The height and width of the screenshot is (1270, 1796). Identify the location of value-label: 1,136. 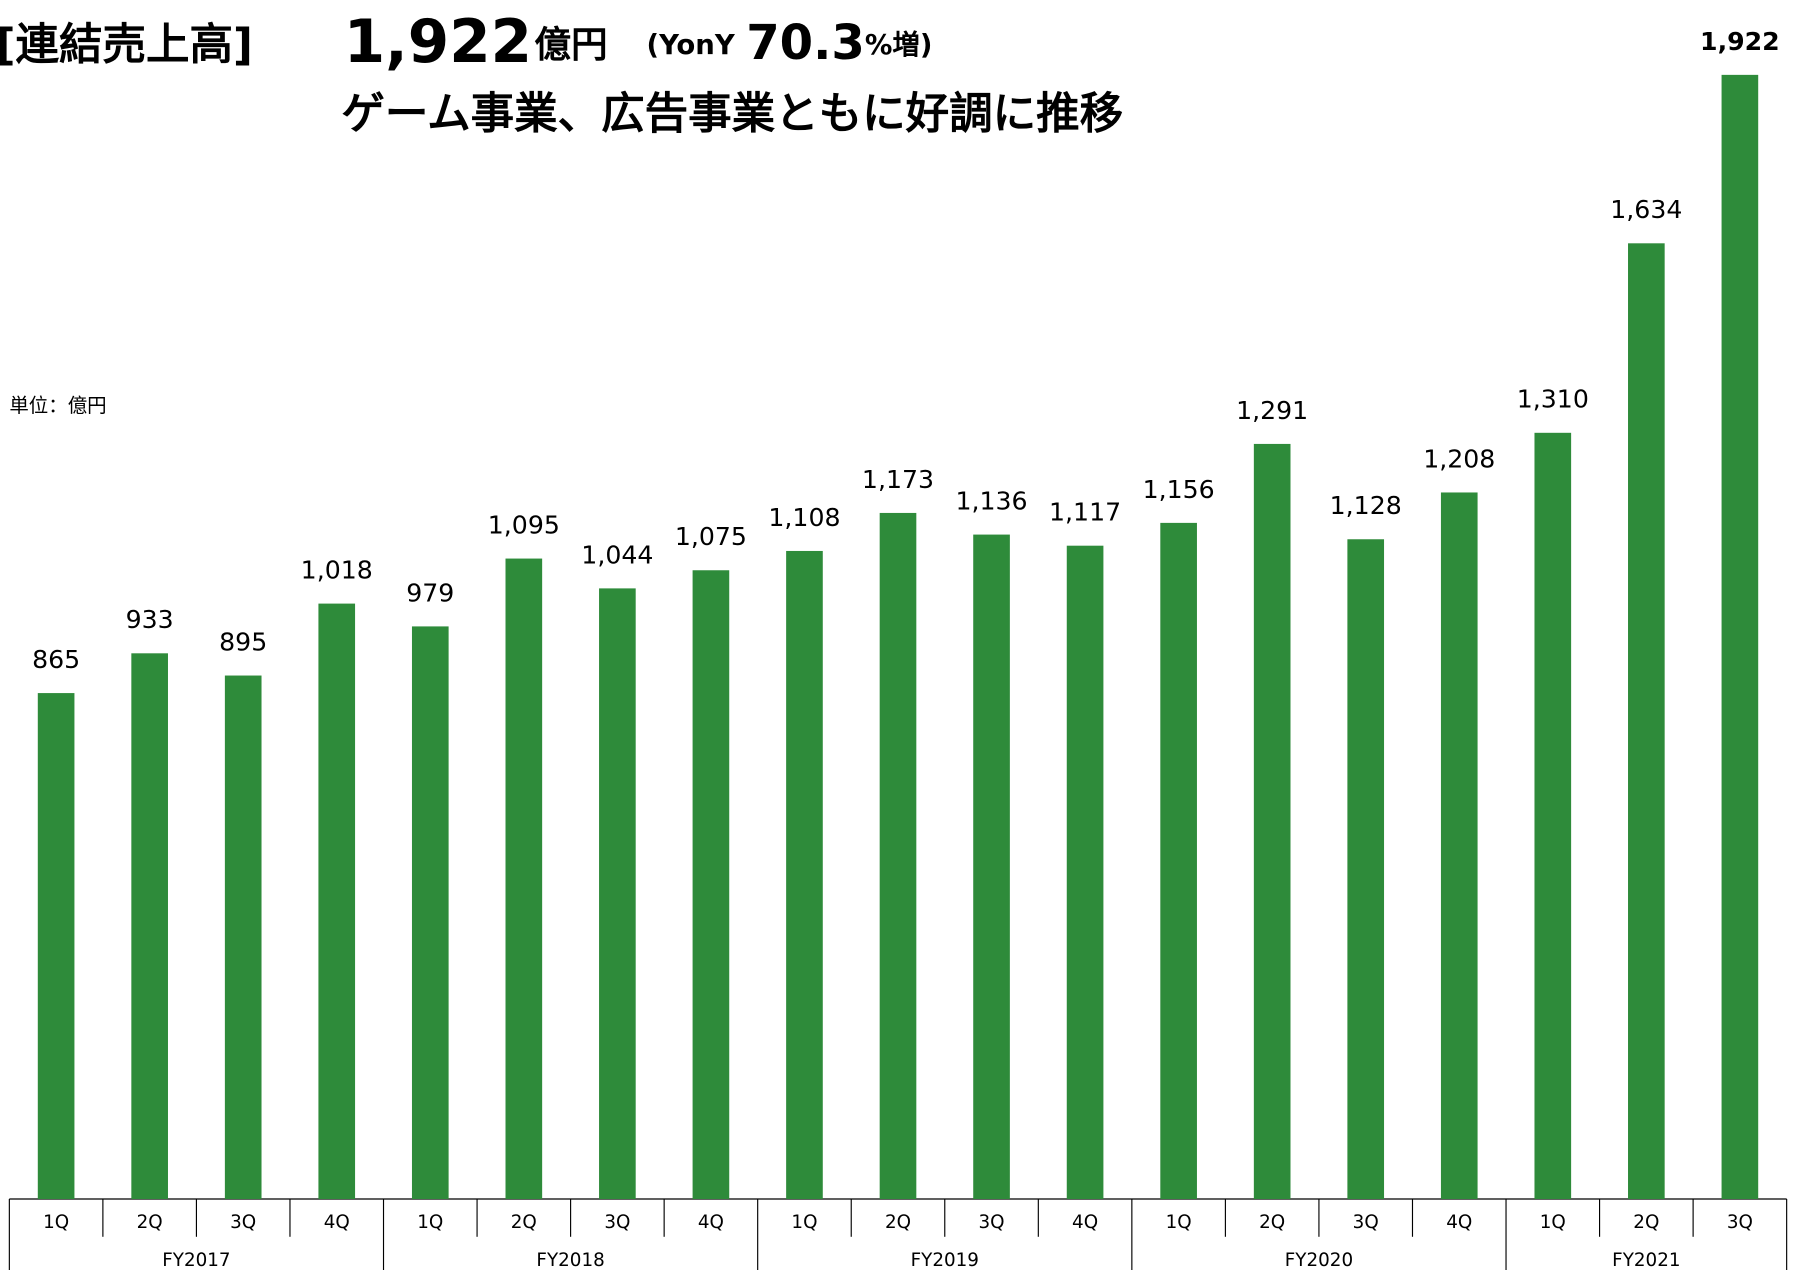
(991, 501).